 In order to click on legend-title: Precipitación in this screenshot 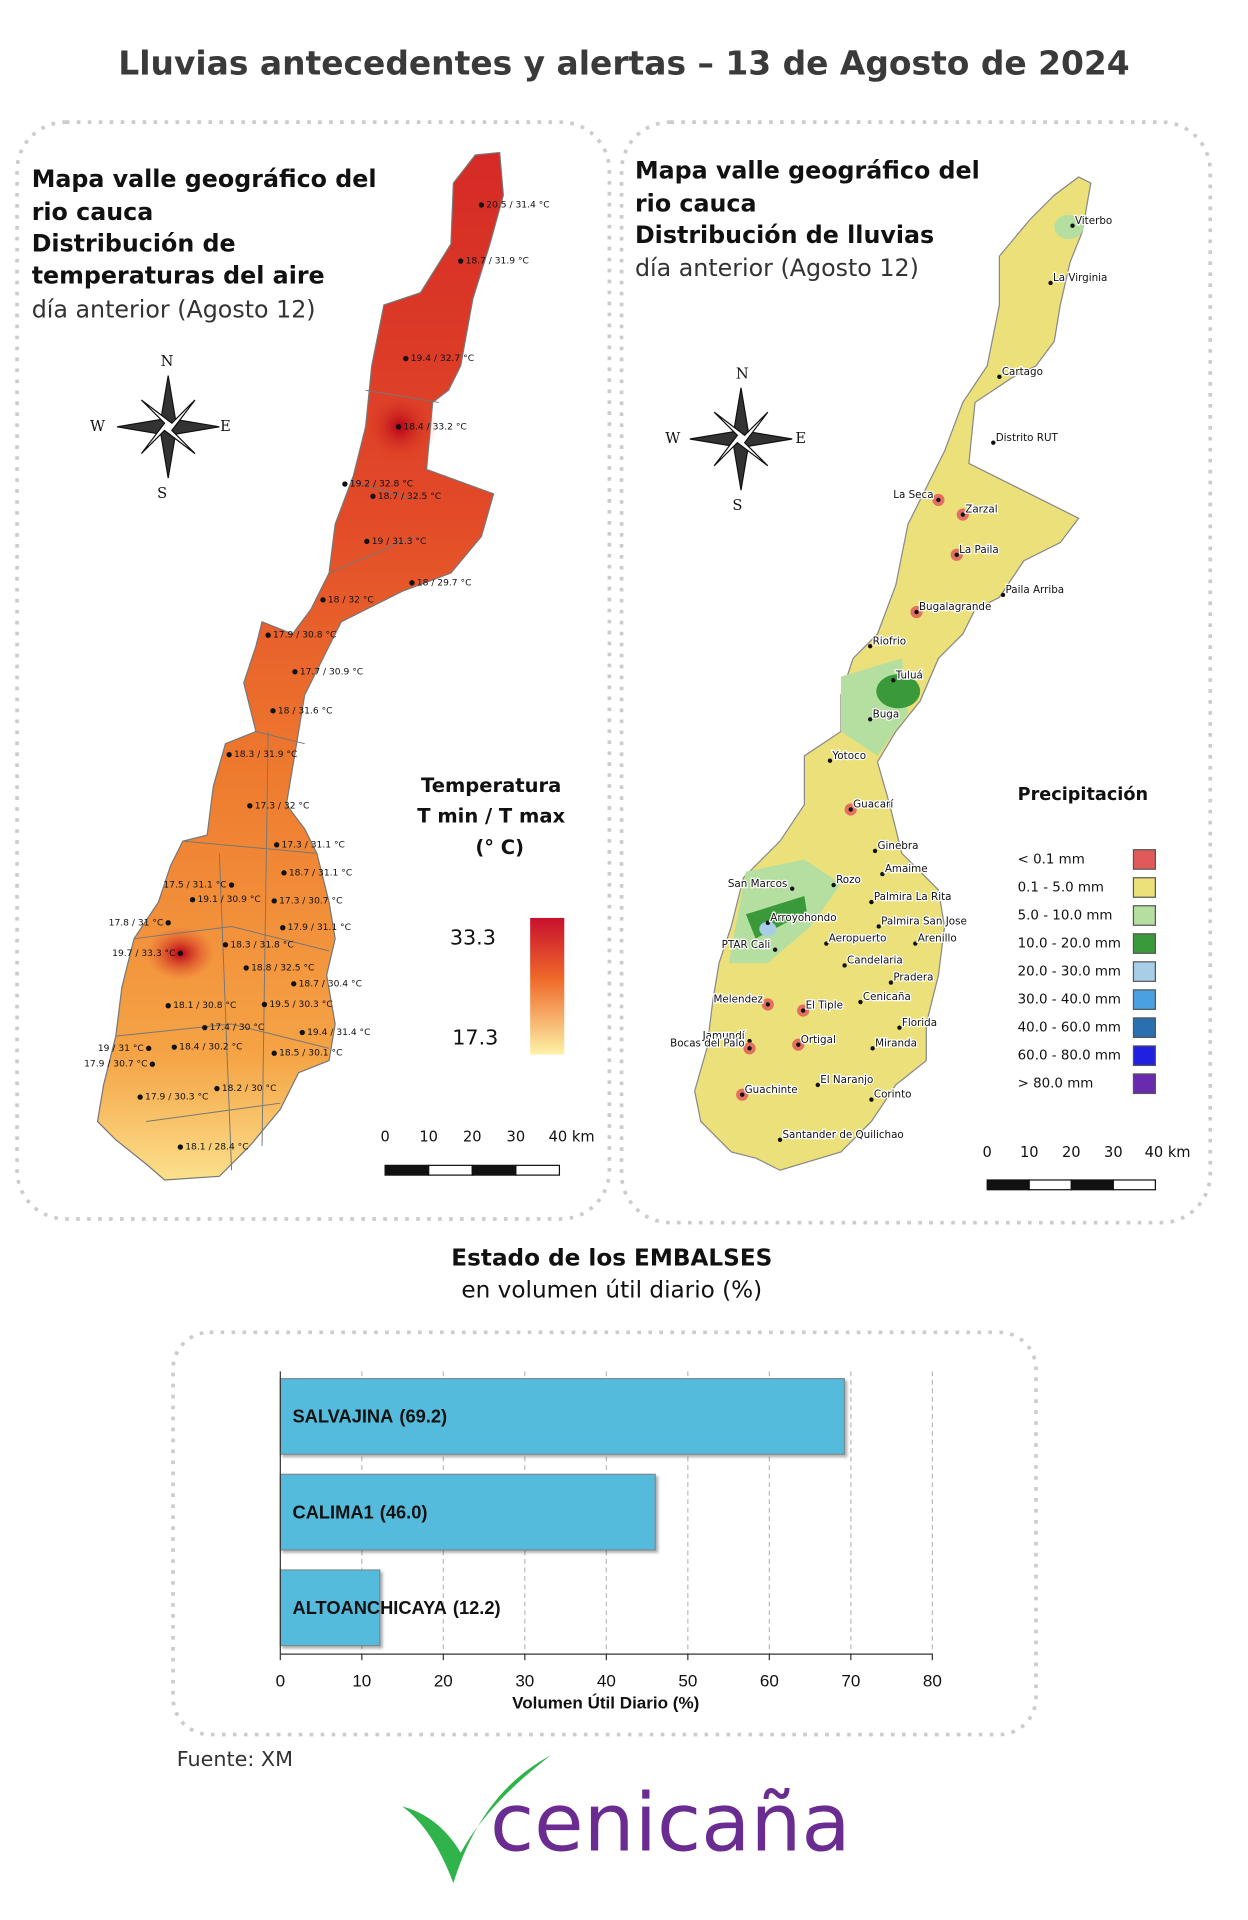, I will do `click(1083, 795)`.